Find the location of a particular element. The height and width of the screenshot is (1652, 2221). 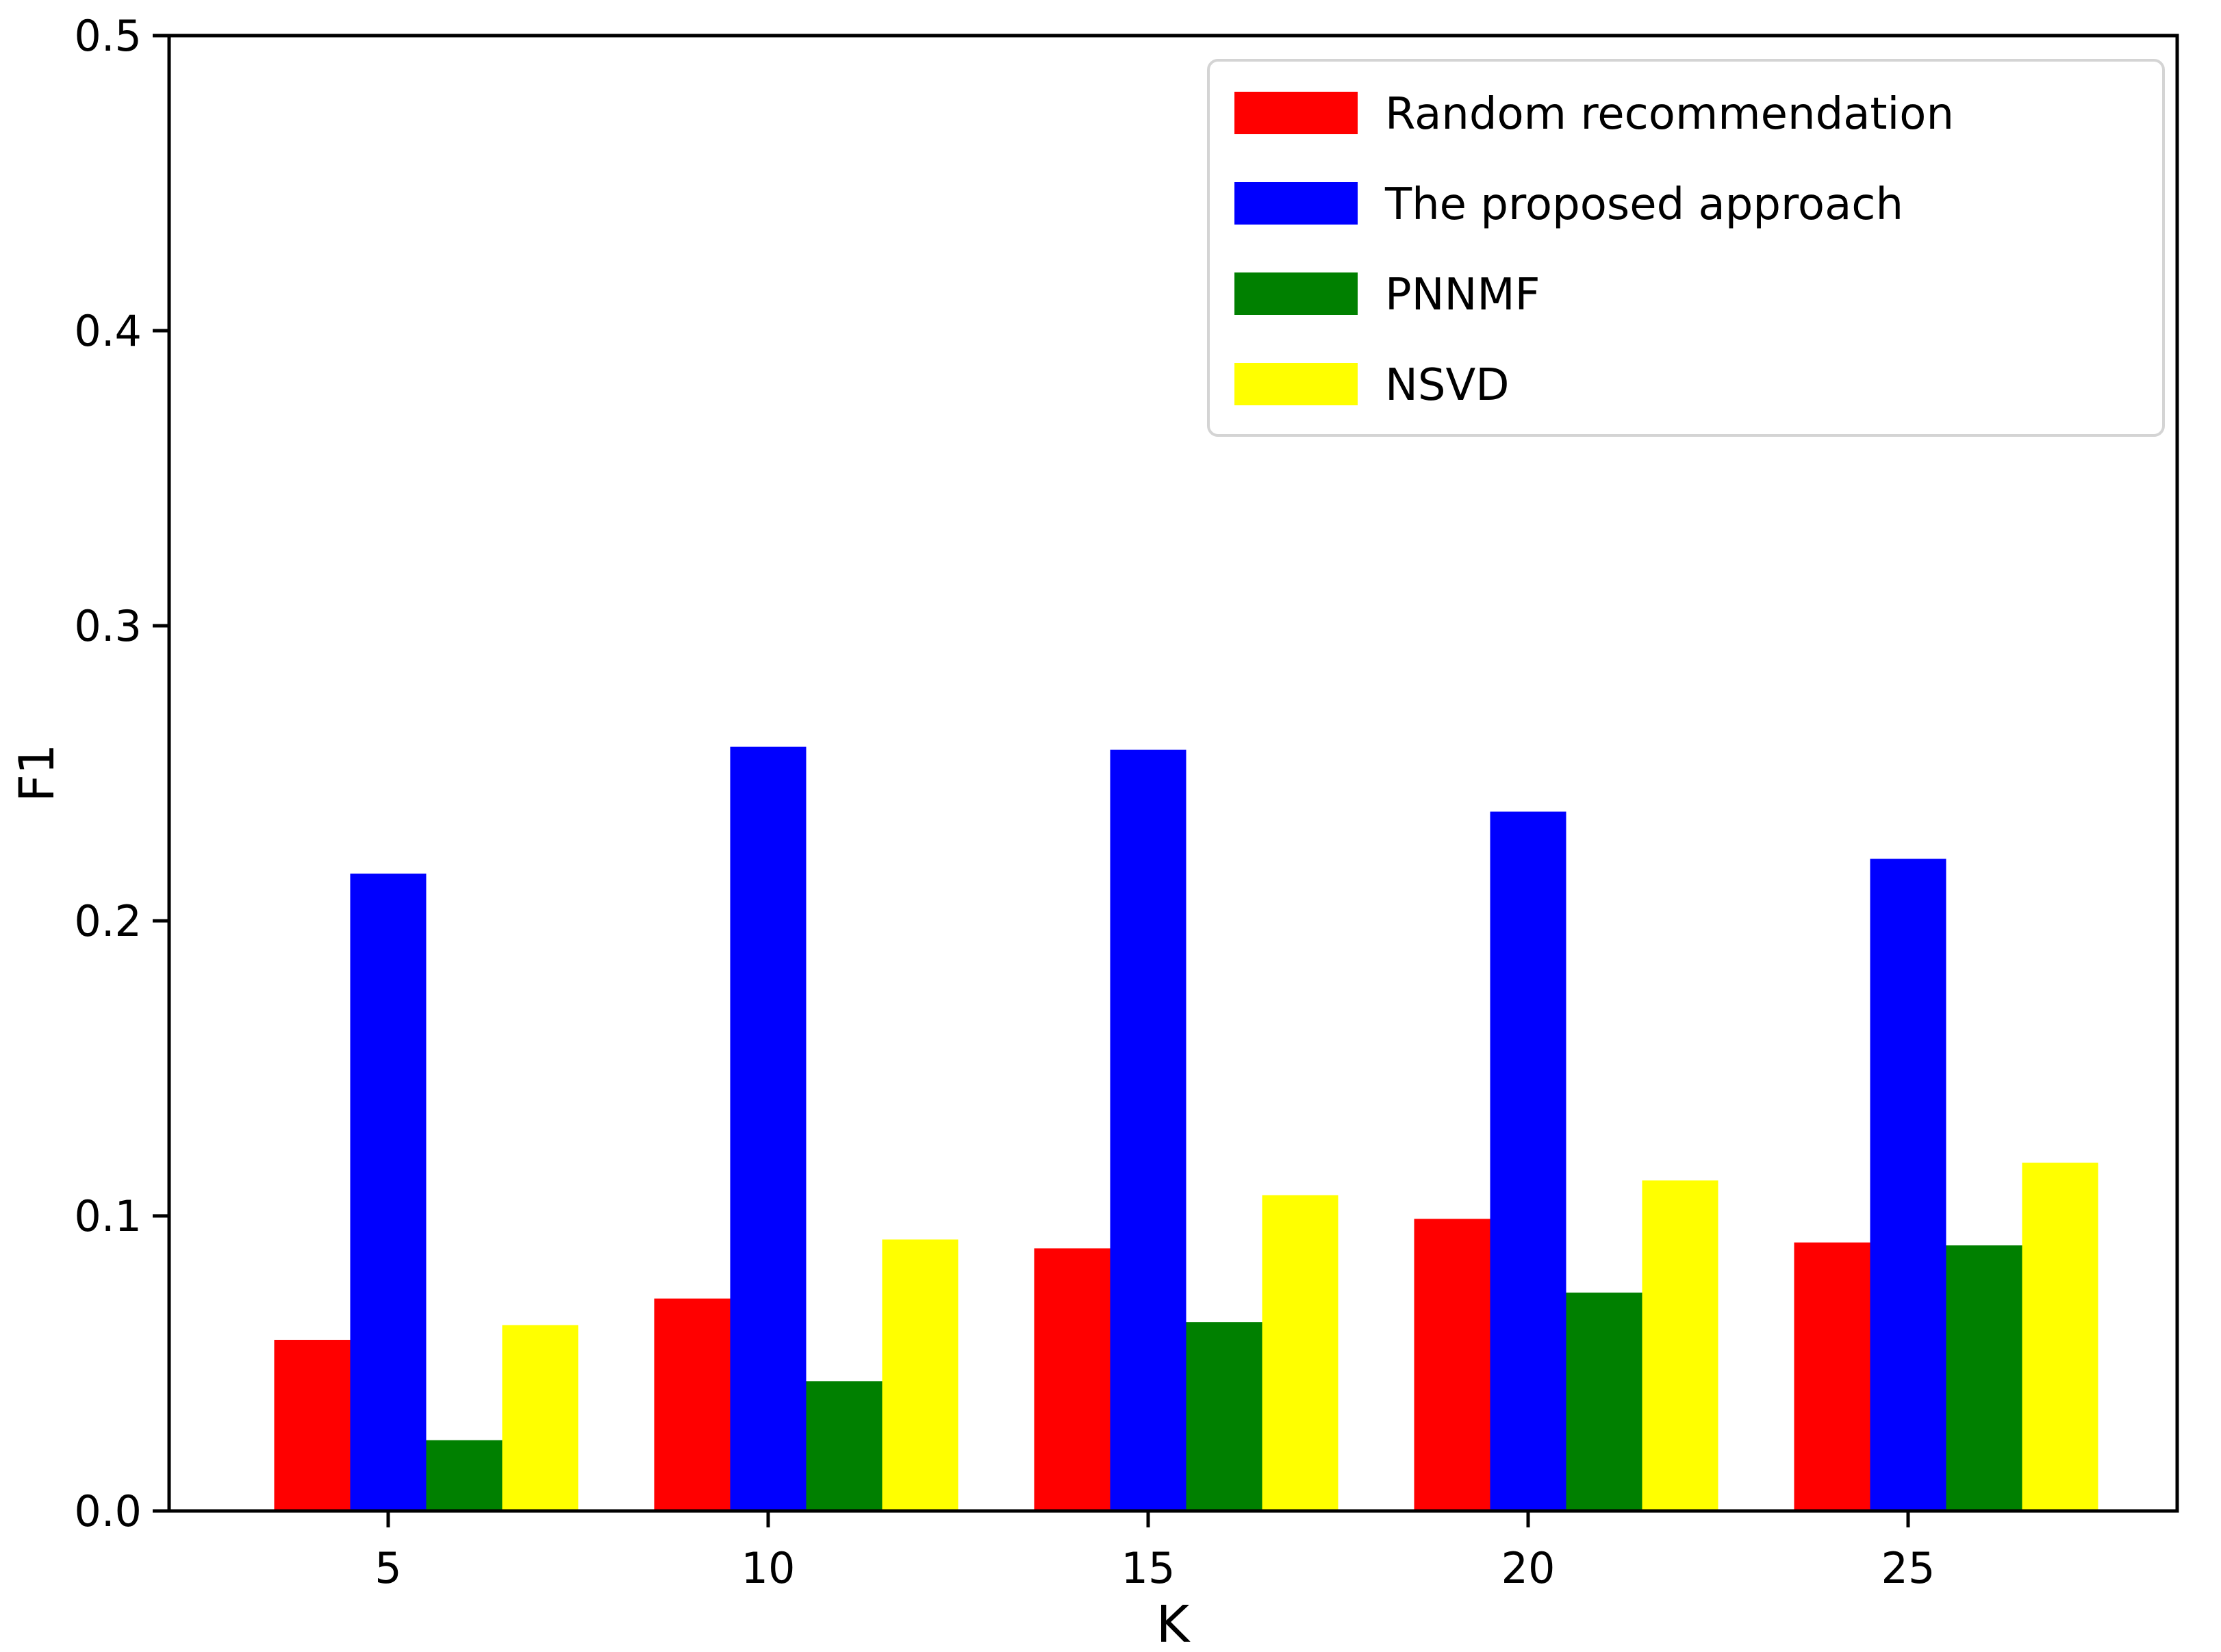

bar-red-k15 is located at coordinates (1072, 1379).